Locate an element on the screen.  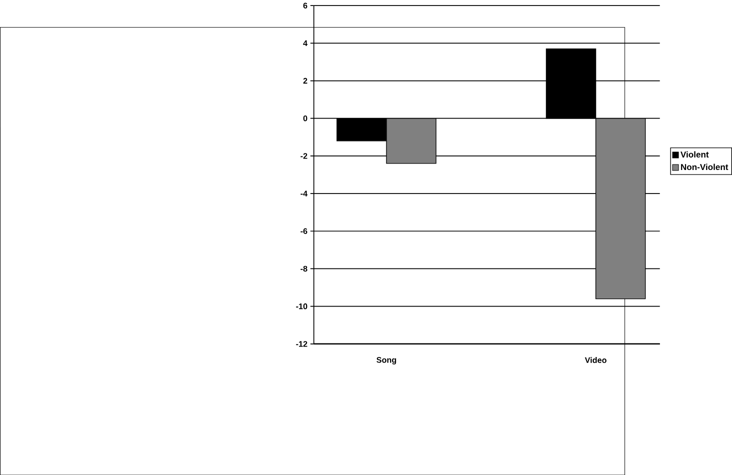
legend-label: Non-Violent is located at coordinates (704, 167).